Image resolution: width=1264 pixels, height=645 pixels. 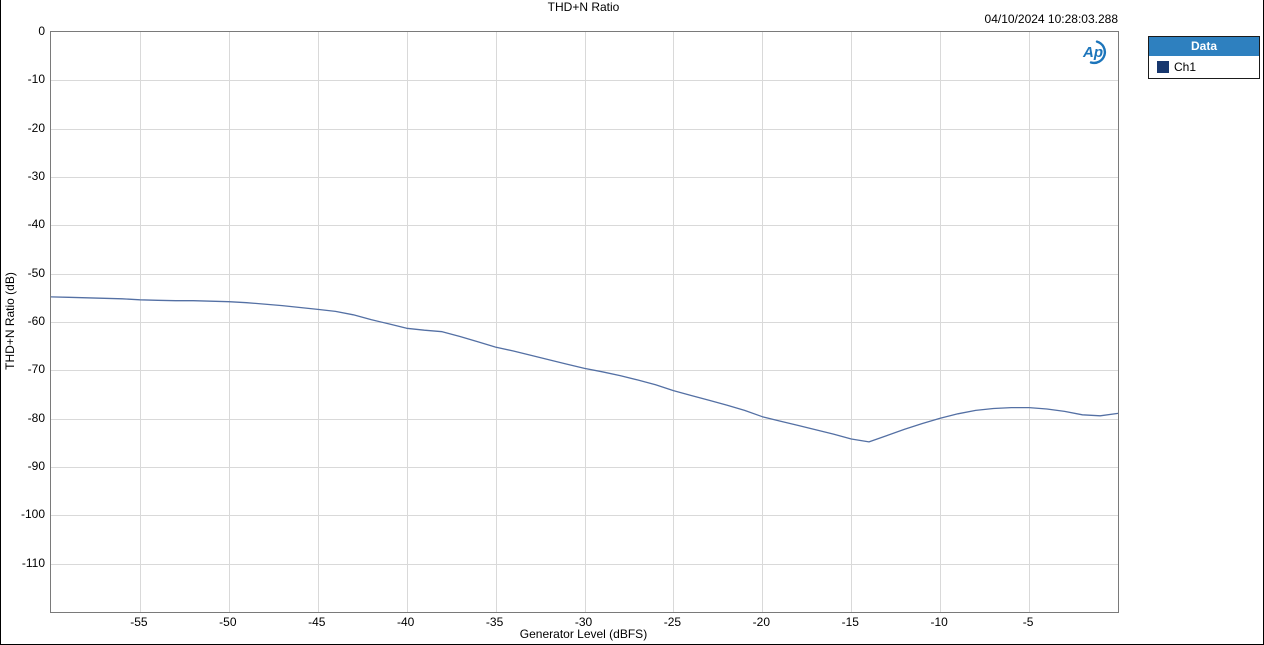 I want to click on y-tick-label: -50, so click(x=36, y=272).